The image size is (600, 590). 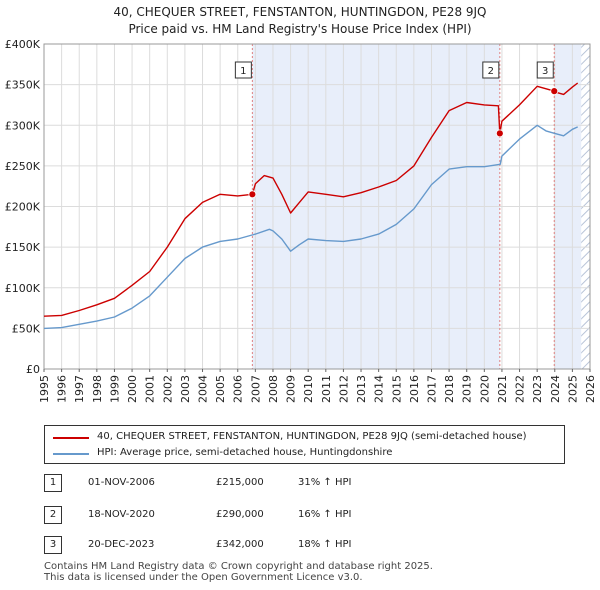 I want to click on y-tick-label: £350K, so click(x=23, y=85).